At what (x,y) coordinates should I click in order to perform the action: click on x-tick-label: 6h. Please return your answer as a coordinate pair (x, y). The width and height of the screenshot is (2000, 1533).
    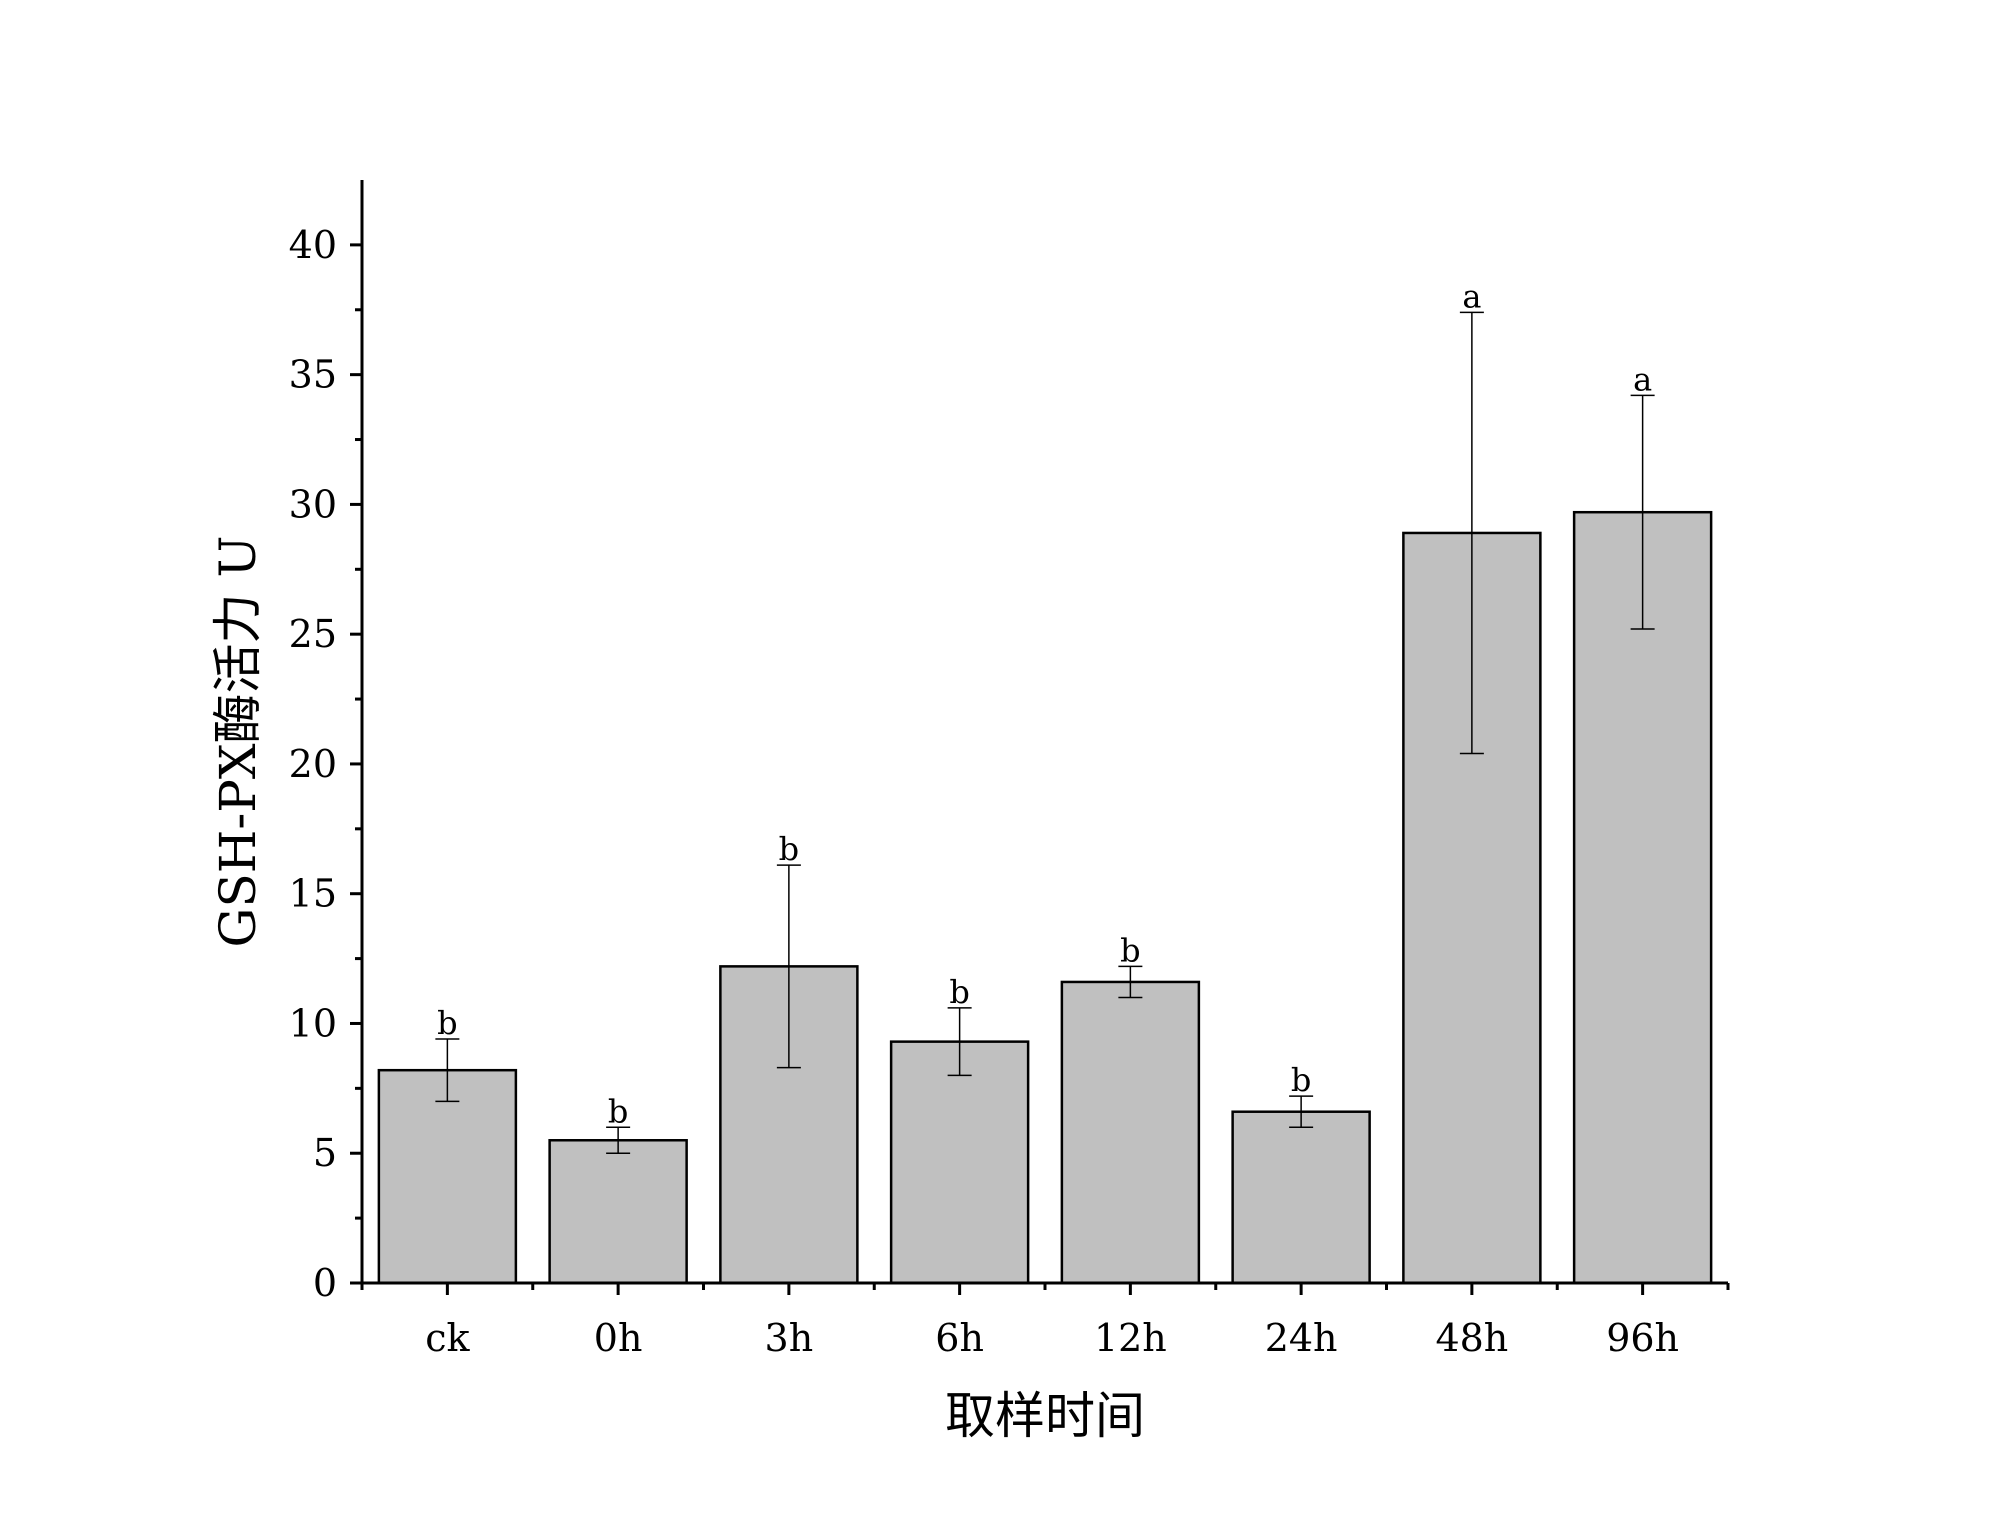
    Looking at the image, I should click on (959, 1338).